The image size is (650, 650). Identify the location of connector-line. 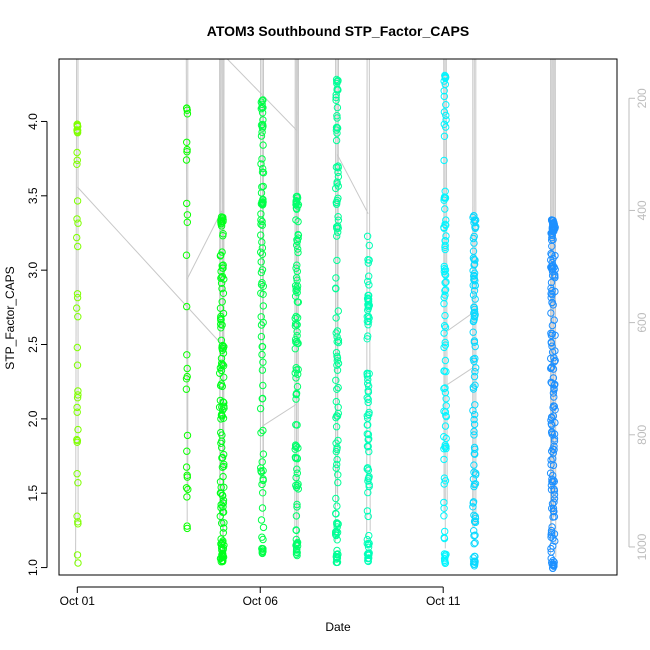
(352, 183).